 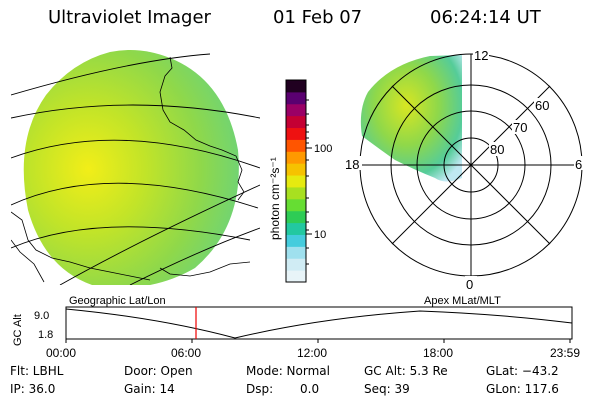 What do you see at coordinates (37, 371) in the screenshot?
I see `filter-info: Flt: LBHL` at bounding box center [37, 371].